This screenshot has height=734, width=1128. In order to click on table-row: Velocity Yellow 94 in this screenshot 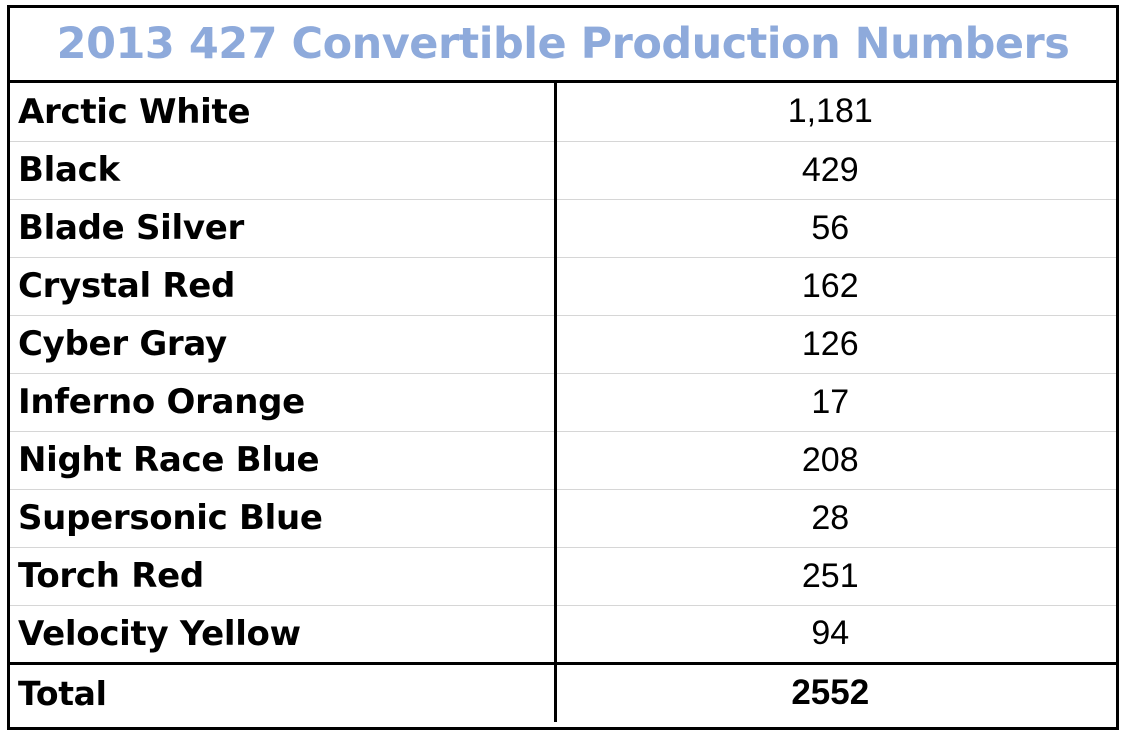, I will do `click(563, 635)`.